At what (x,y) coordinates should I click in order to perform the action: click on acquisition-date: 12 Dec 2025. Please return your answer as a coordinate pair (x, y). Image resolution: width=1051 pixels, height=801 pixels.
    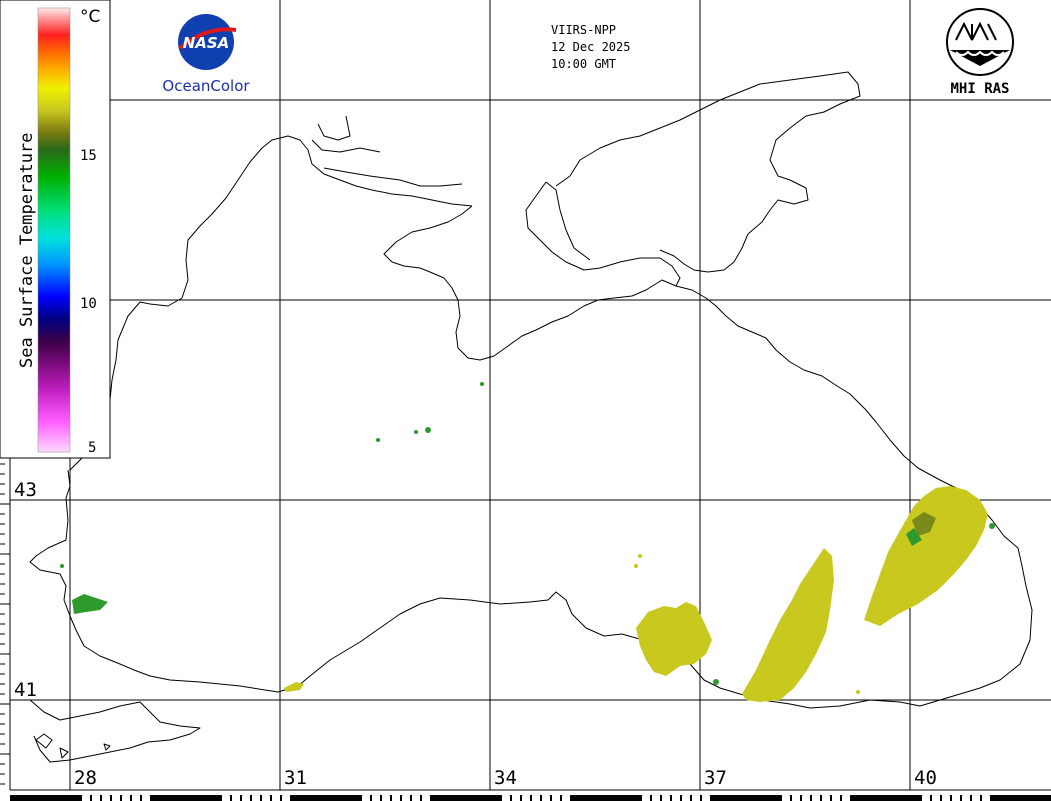
    Looking at the image, I should click on (590, 47).